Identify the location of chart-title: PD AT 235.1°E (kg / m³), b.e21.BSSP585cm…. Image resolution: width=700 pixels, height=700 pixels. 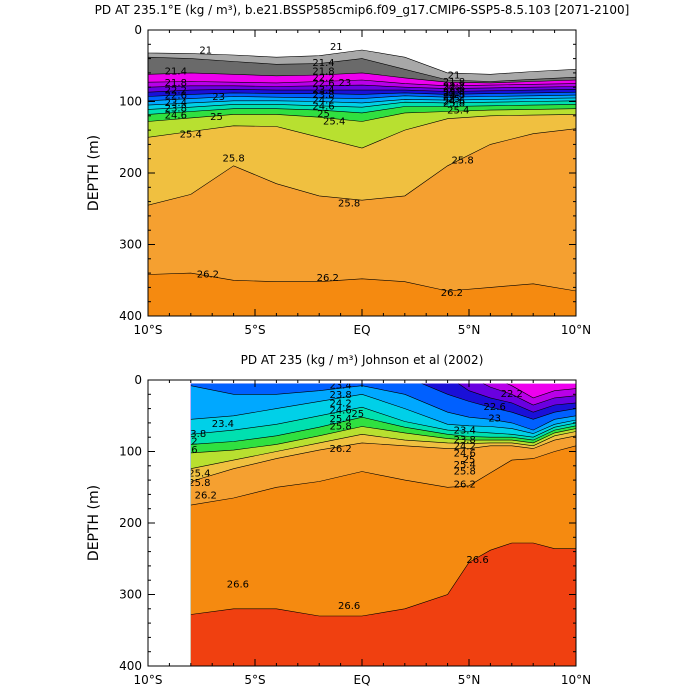
(362, 10).